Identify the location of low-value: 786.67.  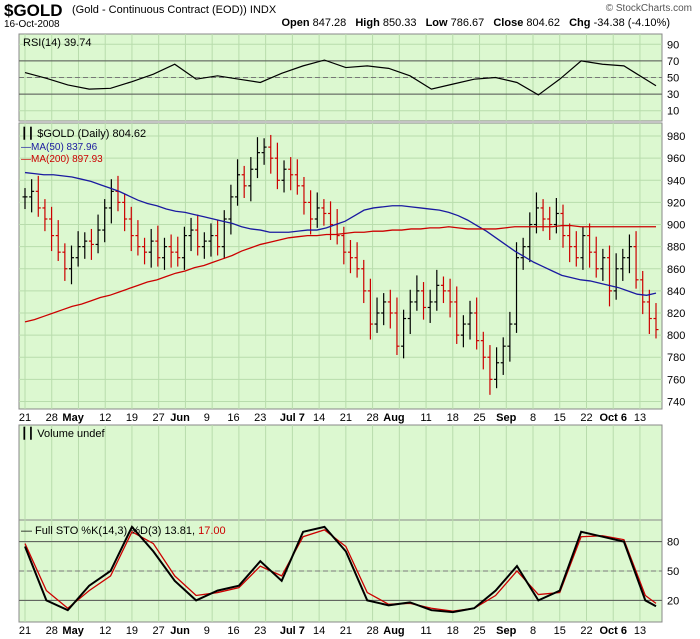
(467, 23).